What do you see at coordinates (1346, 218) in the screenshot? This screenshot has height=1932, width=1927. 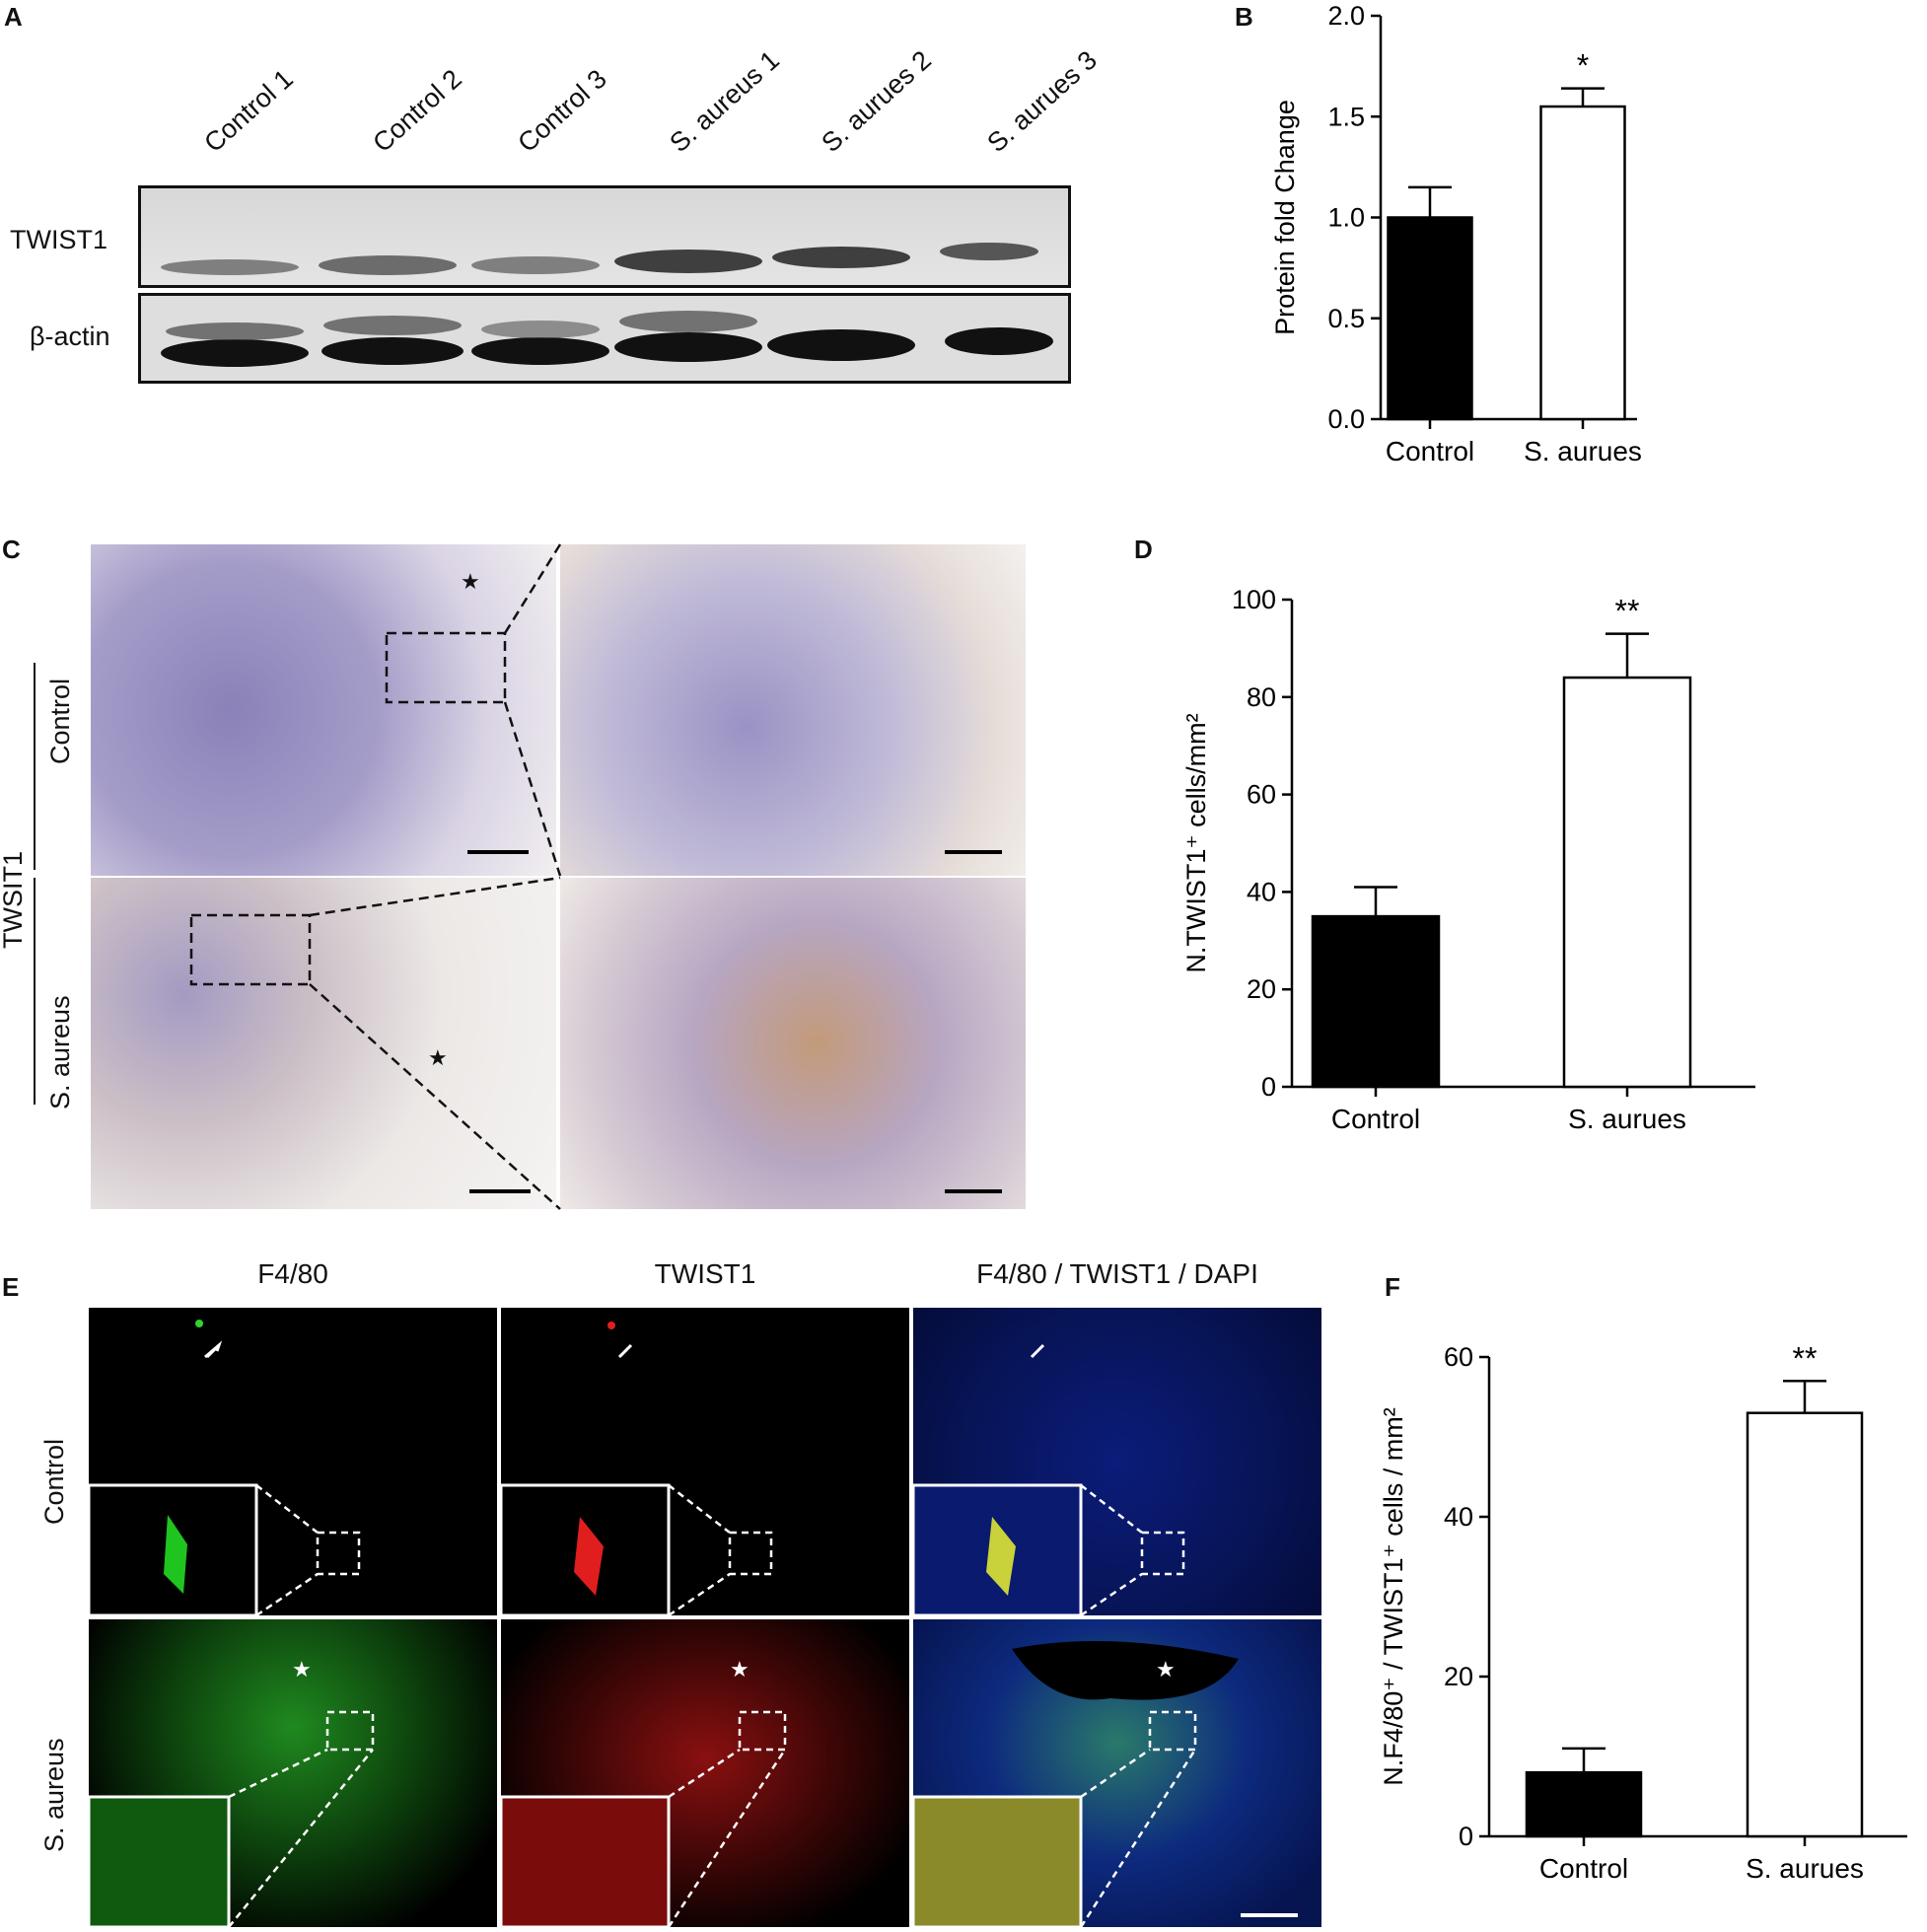 I see `y-tick-label: 1.0` at bounding box center [1346, 218].